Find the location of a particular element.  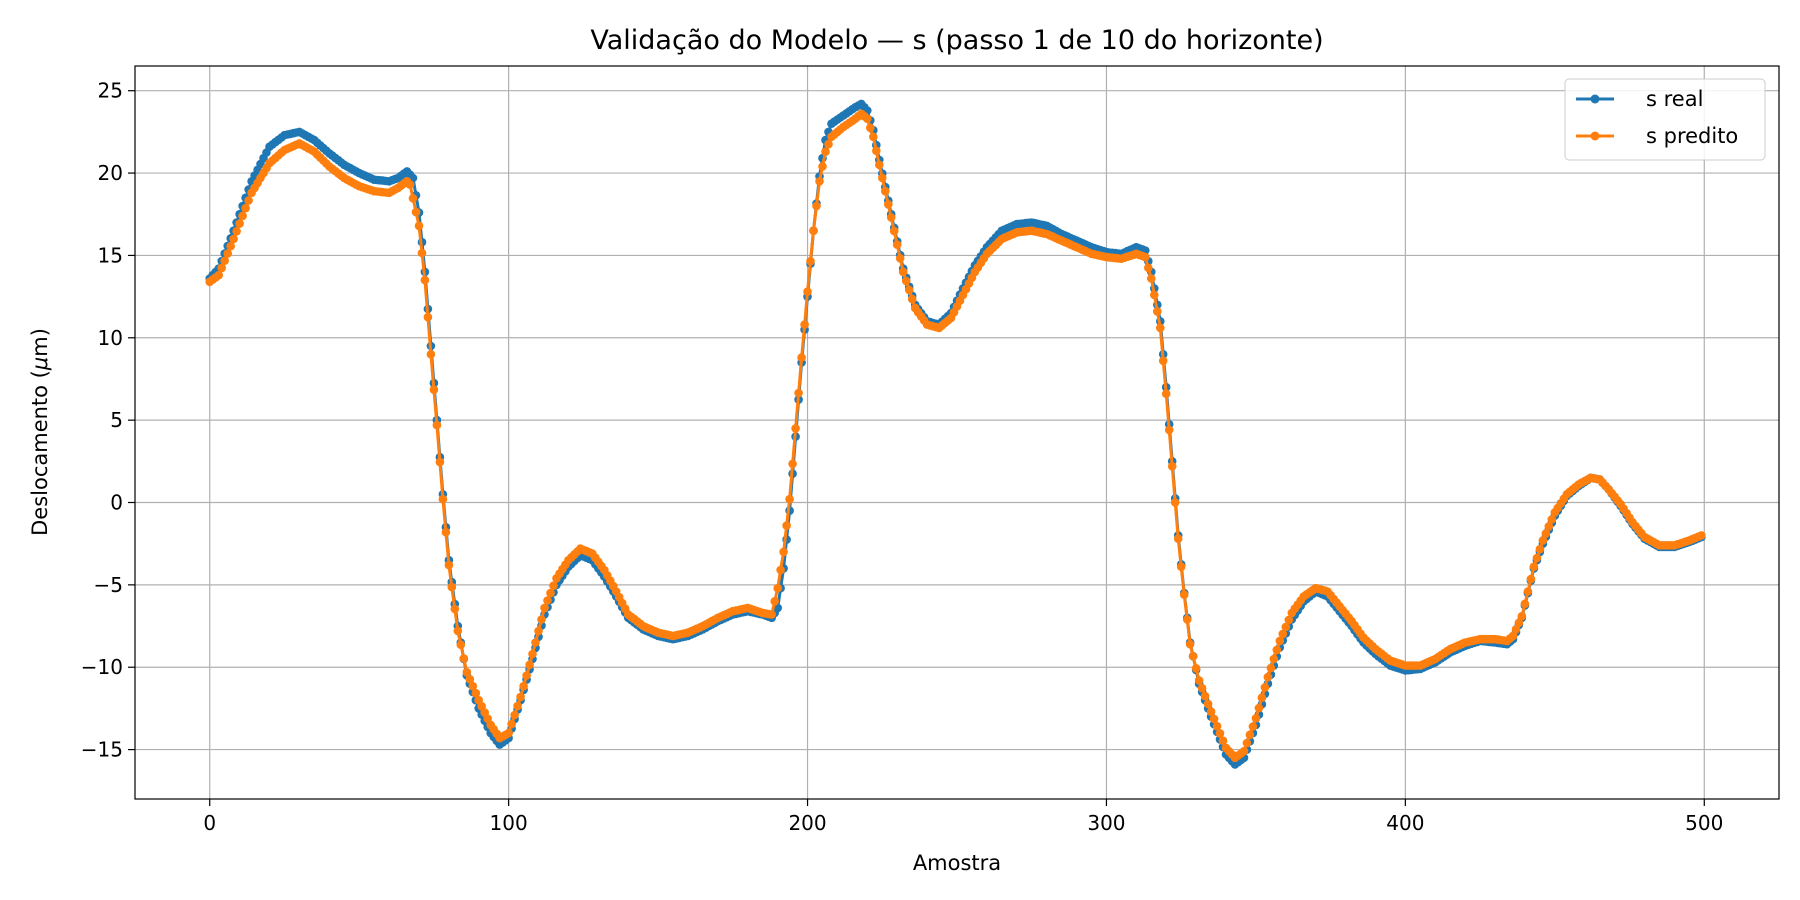

y-axis-label-unit: m) is located at coordinates (40, 342).